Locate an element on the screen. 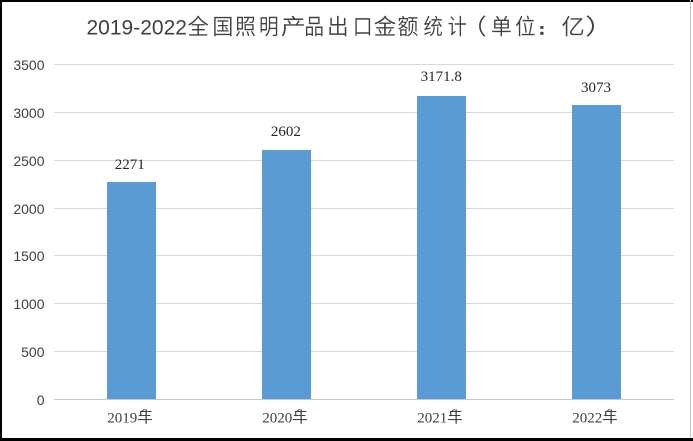  svg-text: 2019-2022 is located at coordinates (137, 28).